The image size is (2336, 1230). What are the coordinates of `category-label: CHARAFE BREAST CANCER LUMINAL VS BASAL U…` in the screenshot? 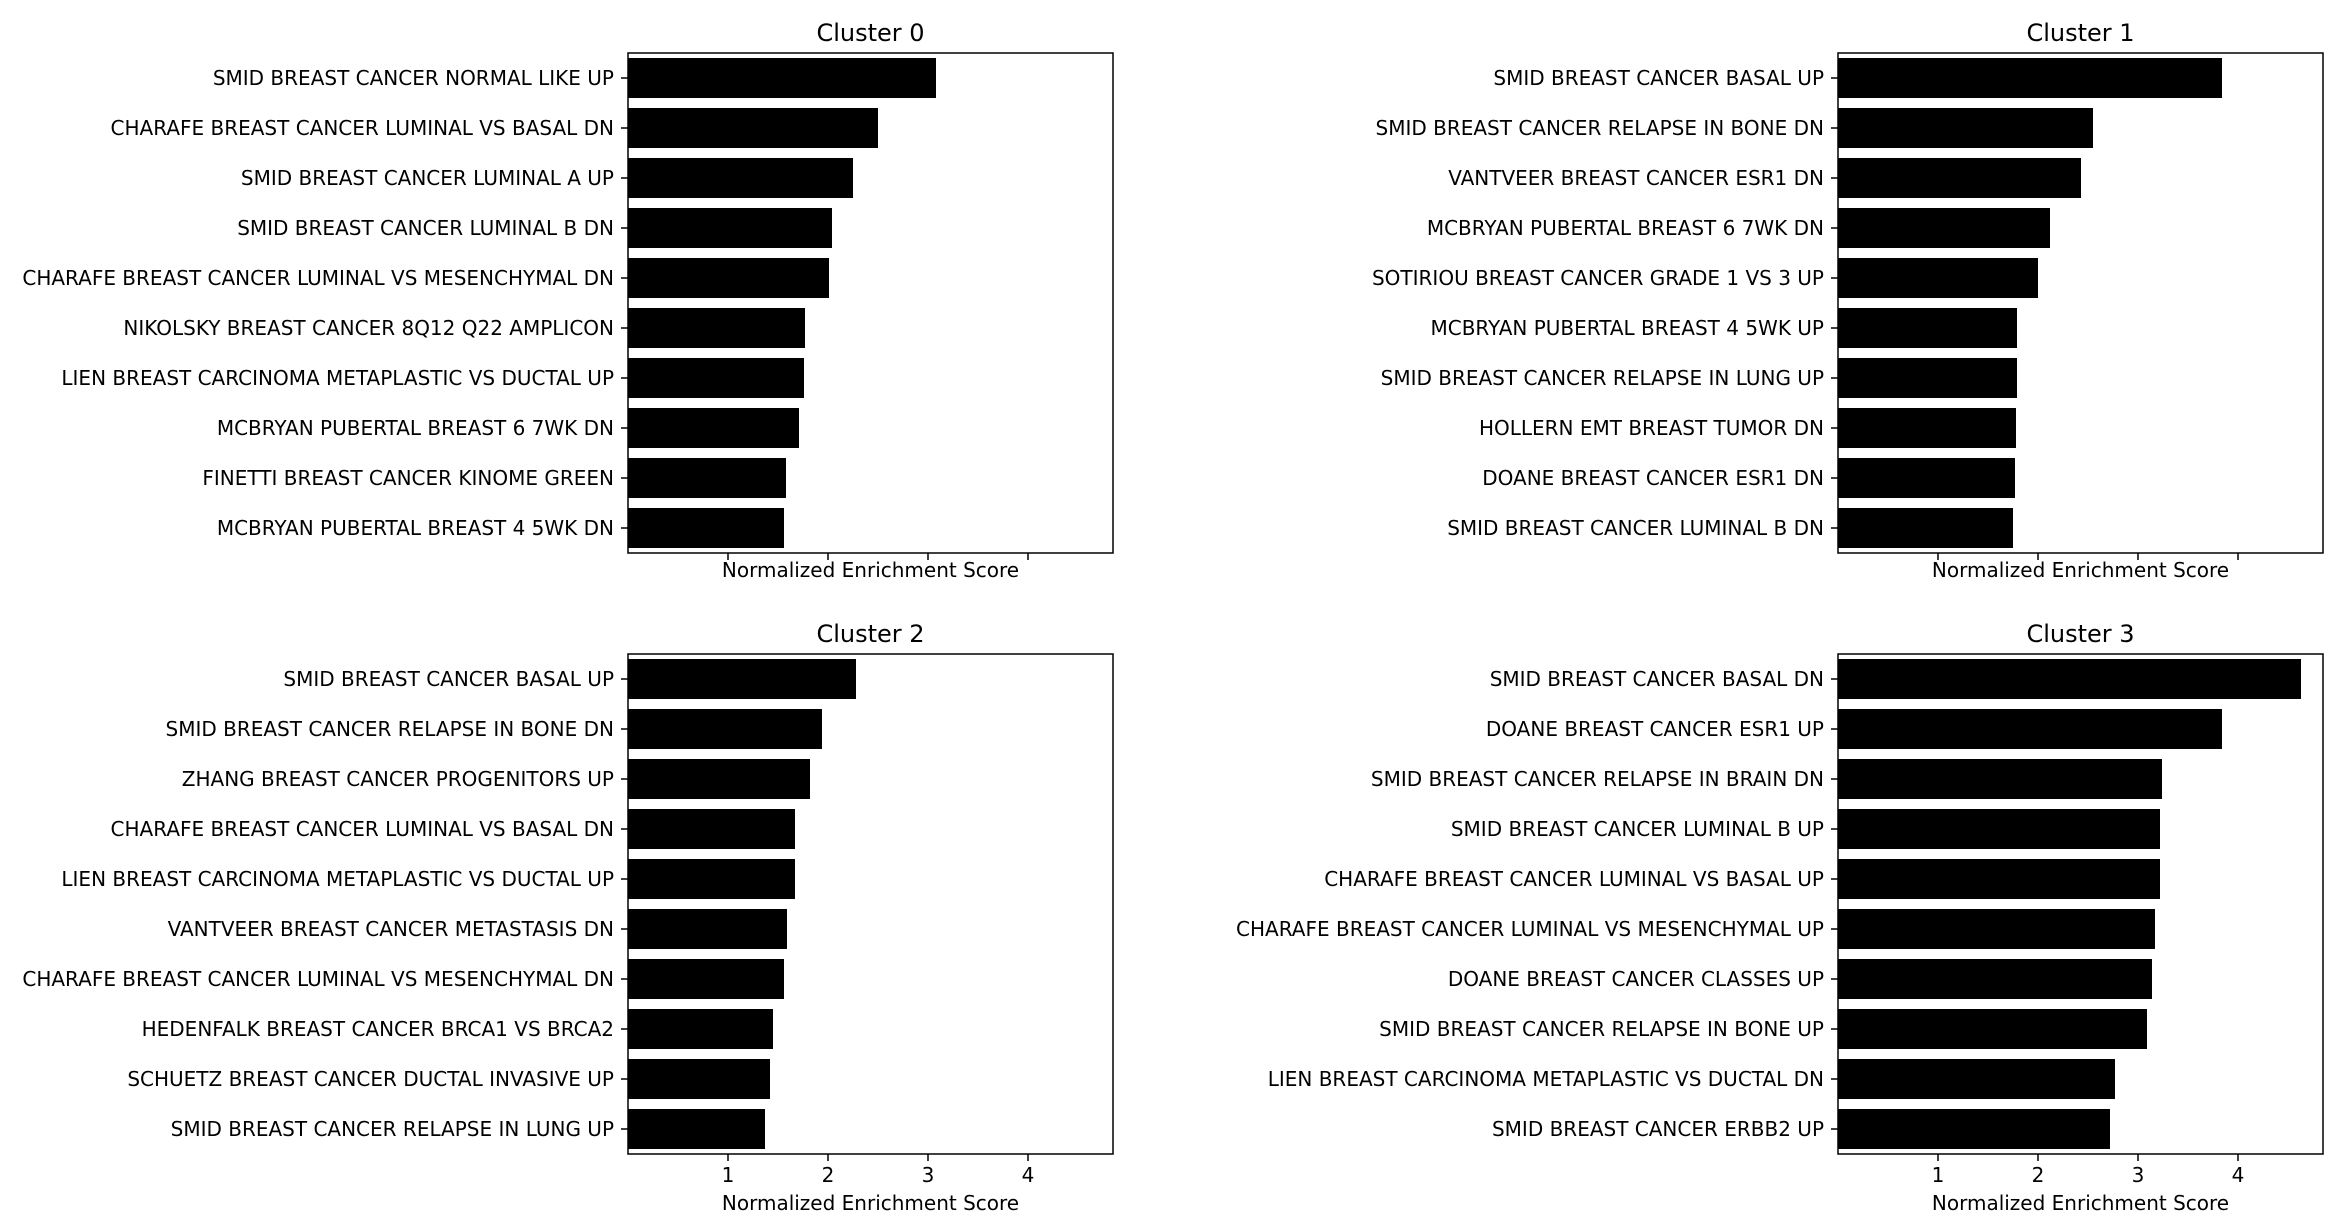 It's located at (1574, 879).